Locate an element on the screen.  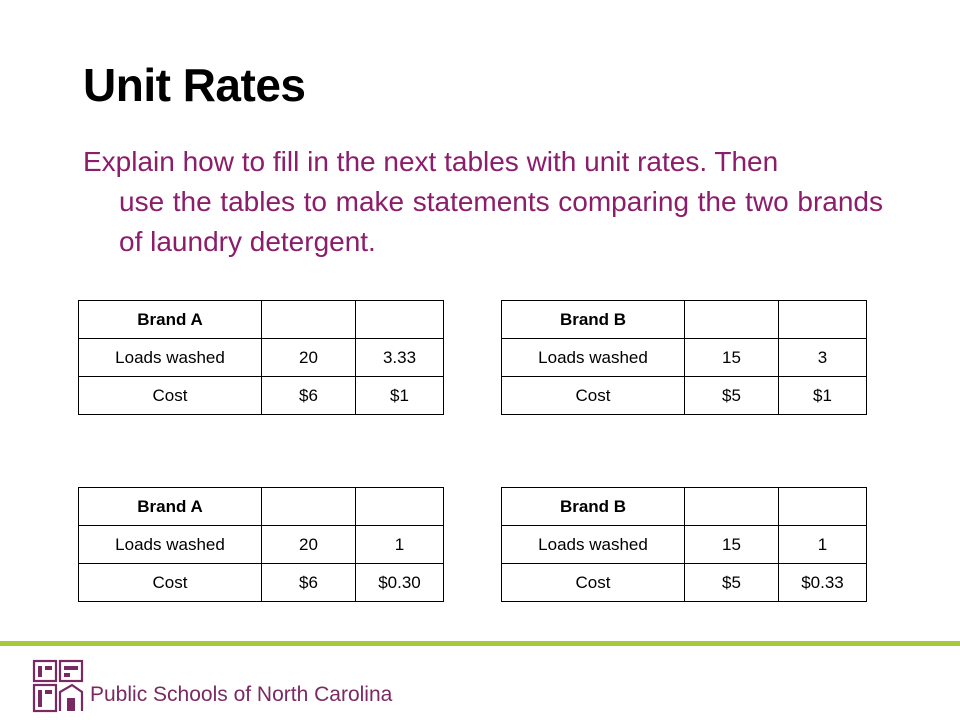
table-row: Cost $5 $0.33 is located at coordinates (684, 582).